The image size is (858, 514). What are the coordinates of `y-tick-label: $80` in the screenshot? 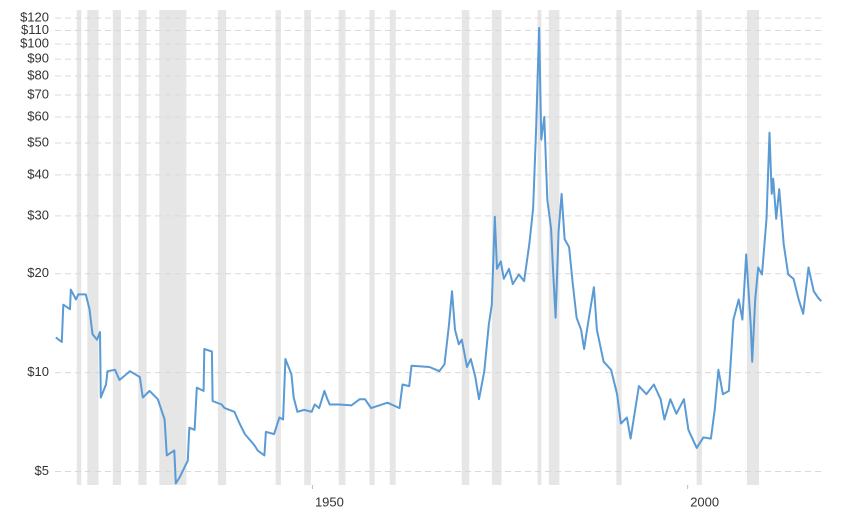 It's located at (38, 74).